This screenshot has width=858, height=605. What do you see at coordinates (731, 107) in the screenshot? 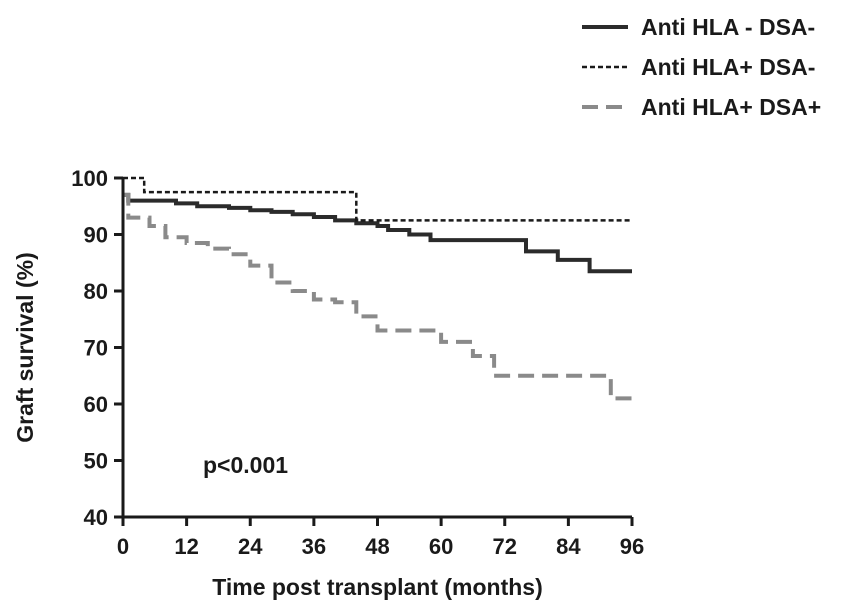
I see `legend-label: Anti HLA+ DSA+` at bounding box center [731, 107].